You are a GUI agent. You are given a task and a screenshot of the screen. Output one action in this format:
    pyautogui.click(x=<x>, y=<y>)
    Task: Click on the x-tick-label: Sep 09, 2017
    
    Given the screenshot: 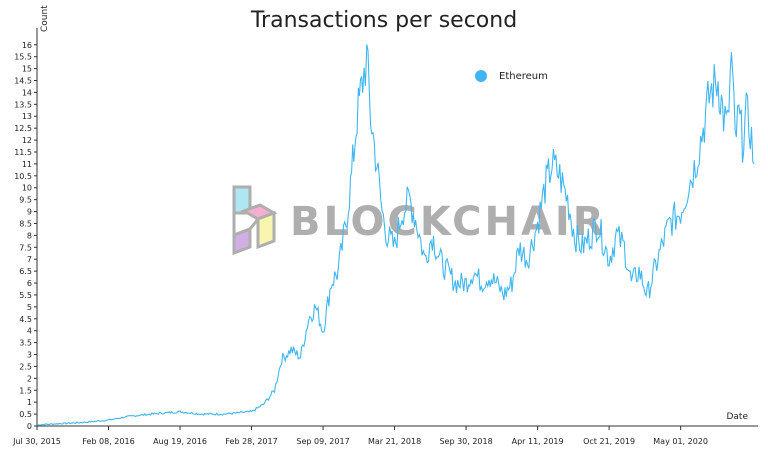 What is the action you would take?
    pyautogui.click(x=322, y=441)
    